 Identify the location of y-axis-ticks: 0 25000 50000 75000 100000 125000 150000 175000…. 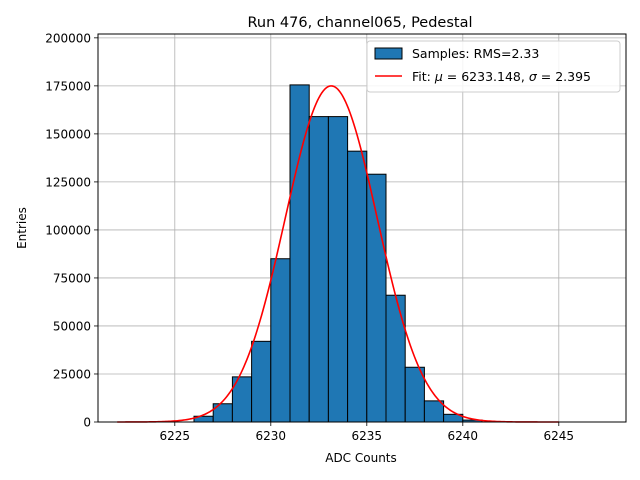
(71, 230).